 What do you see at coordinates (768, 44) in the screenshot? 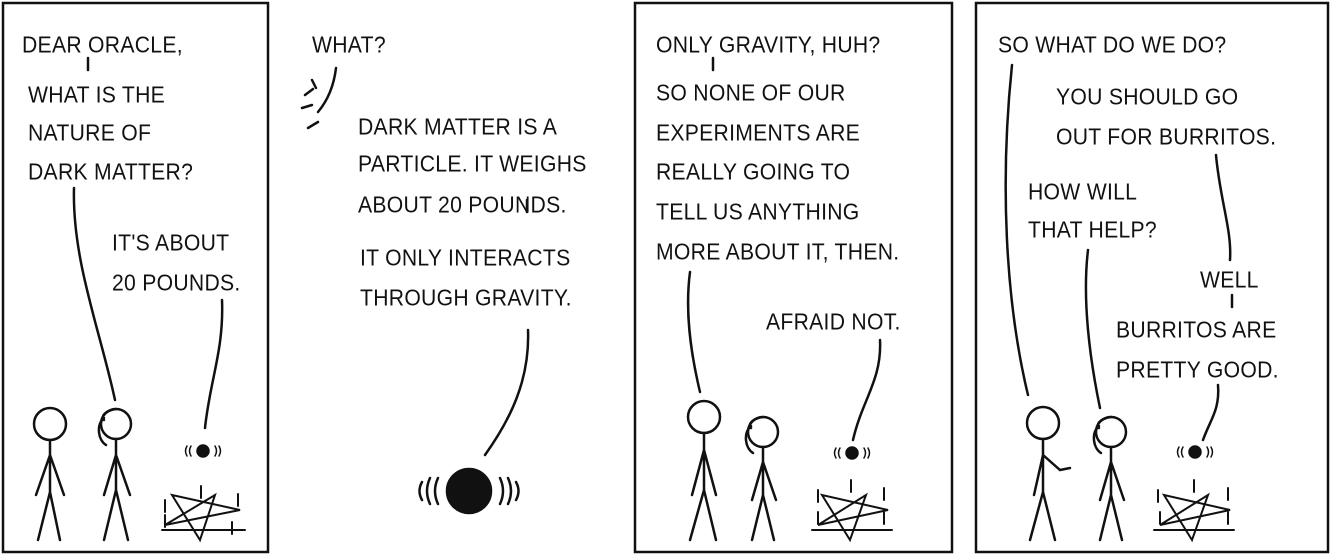
I see `dialogue-line: ONLY GRAVITY, HUH?` at bounding box center [768, 44].